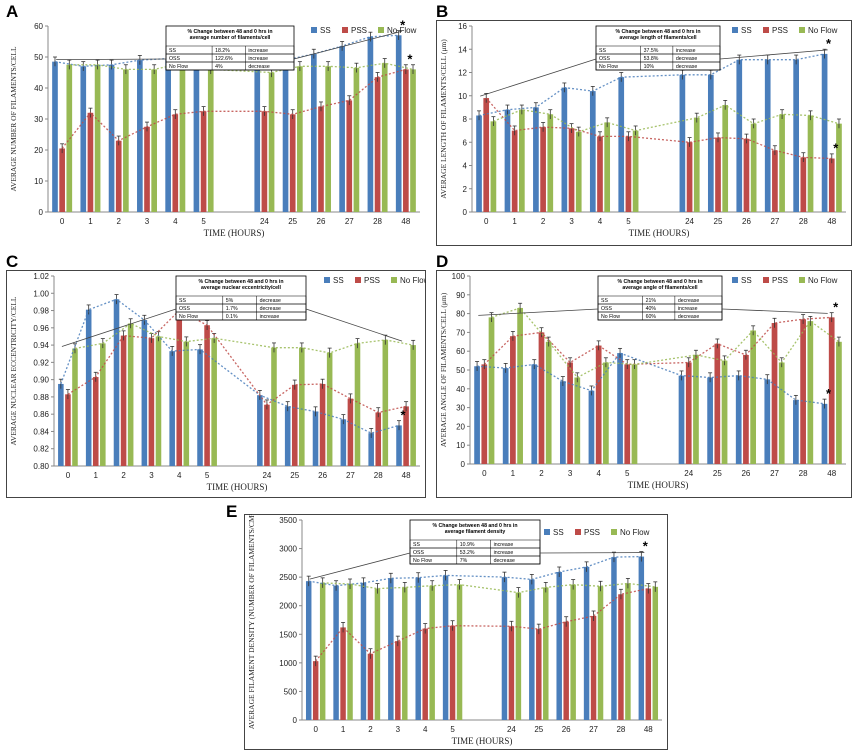 The image size is (856, 754). Describe the element at coordinates (829, 43) in the screenshot. I see `significance-star-b: *` at that location.